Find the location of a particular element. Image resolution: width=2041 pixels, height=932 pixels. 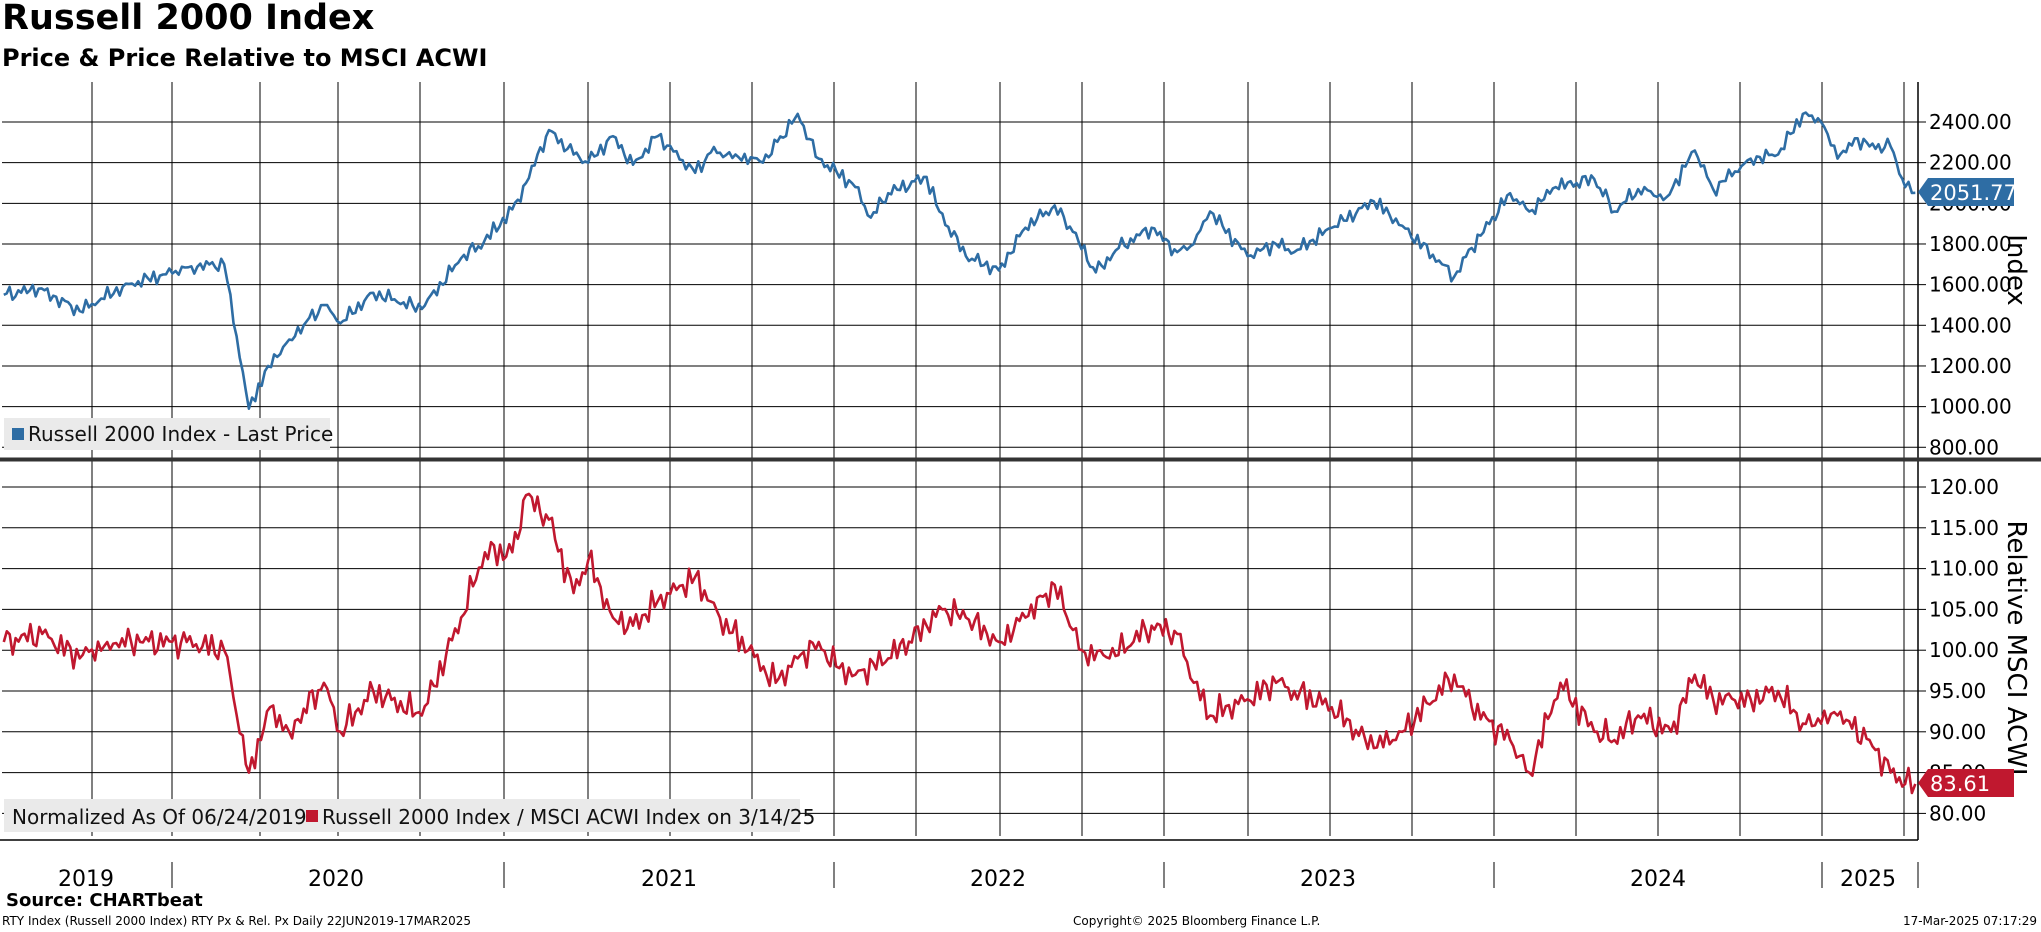

x-year-label: 2024 is located at coordinates (1658, 879).